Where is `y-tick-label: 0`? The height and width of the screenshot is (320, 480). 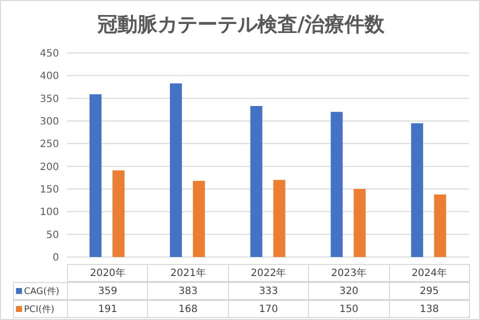 y-tick-label: 0 is located at coordinates (55, 258).